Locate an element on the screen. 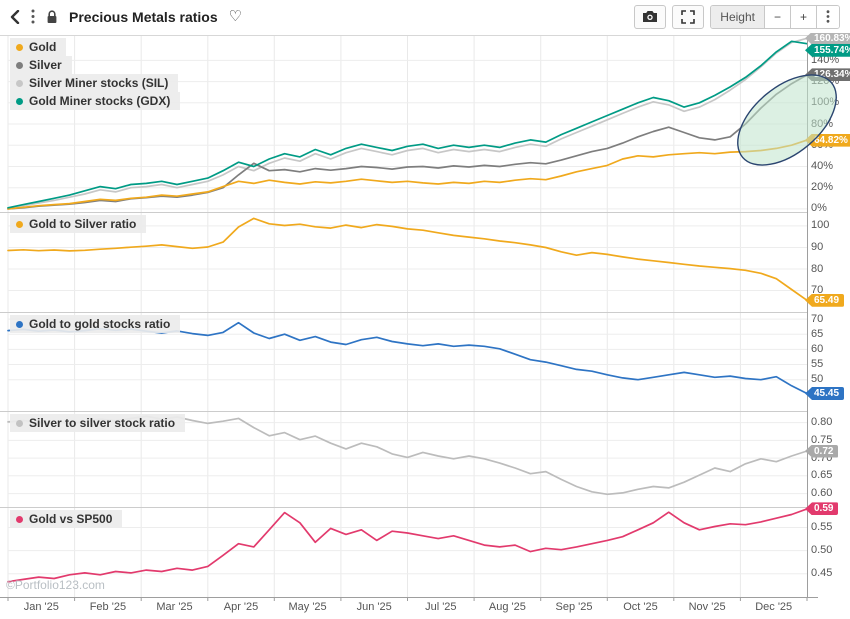 Image resolution: width=850 pixels, height=619 pixels. y-axis-tick-label: 0.60 is located at coordinates (822, 493).